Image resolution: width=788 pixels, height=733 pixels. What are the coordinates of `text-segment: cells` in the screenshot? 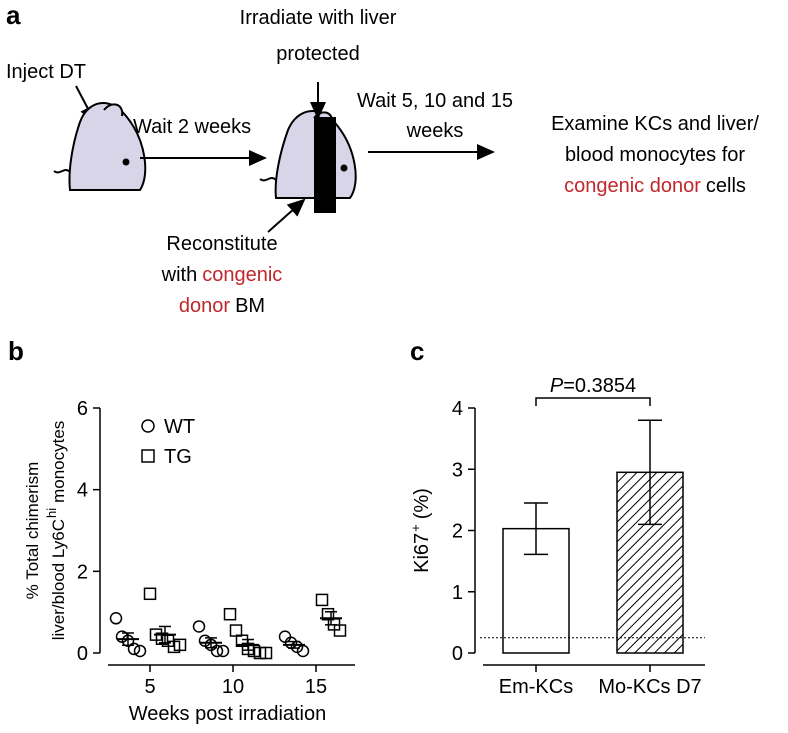 It's located at (726, 186).